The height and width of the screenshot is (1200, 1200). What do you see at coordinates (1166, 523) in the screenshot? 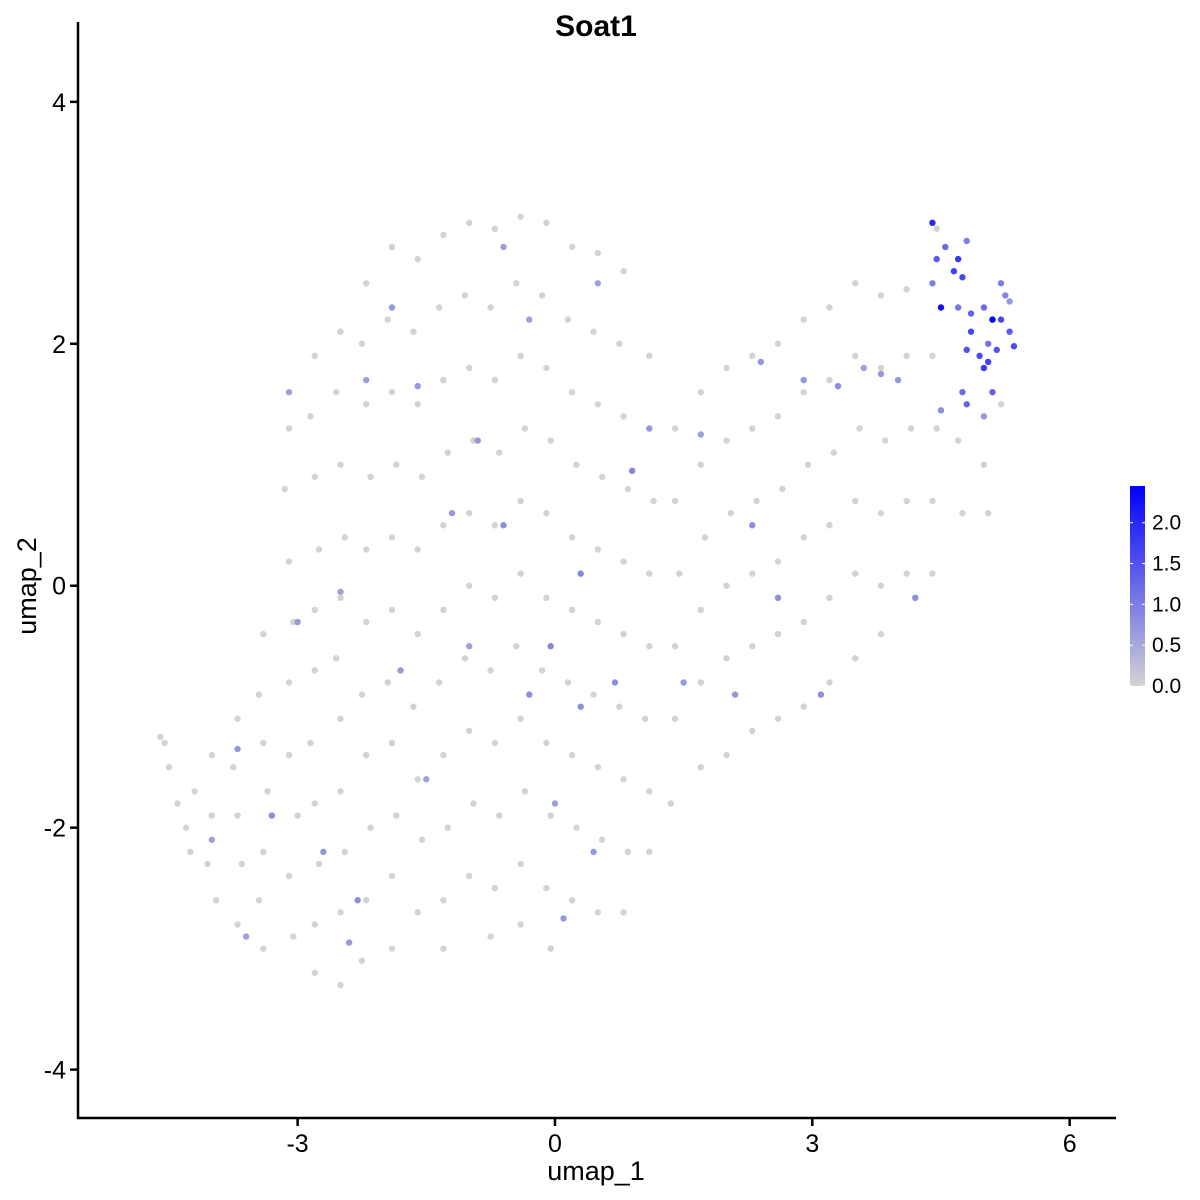
I see `colorbar-tick-label: 2.0` at bounding box center [1166, 523].